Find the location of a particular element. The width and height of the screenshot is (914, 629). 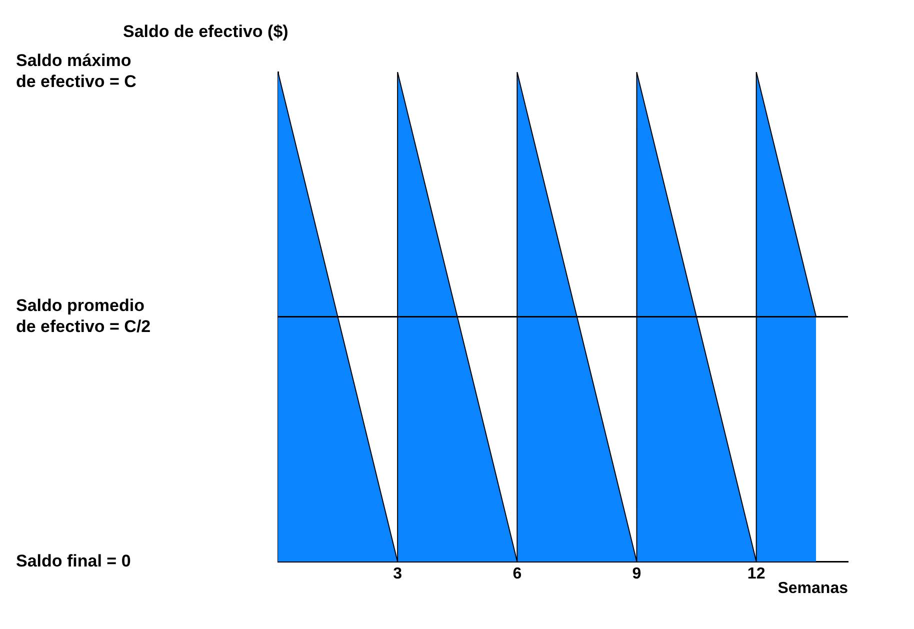

x-tick-label: 6 is located at coordinates (517, 574).